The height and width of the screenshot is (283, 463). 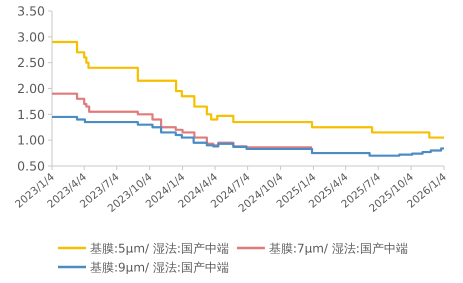 I want to click on y-tick-label: 2.00, so click(x=31, y=88).